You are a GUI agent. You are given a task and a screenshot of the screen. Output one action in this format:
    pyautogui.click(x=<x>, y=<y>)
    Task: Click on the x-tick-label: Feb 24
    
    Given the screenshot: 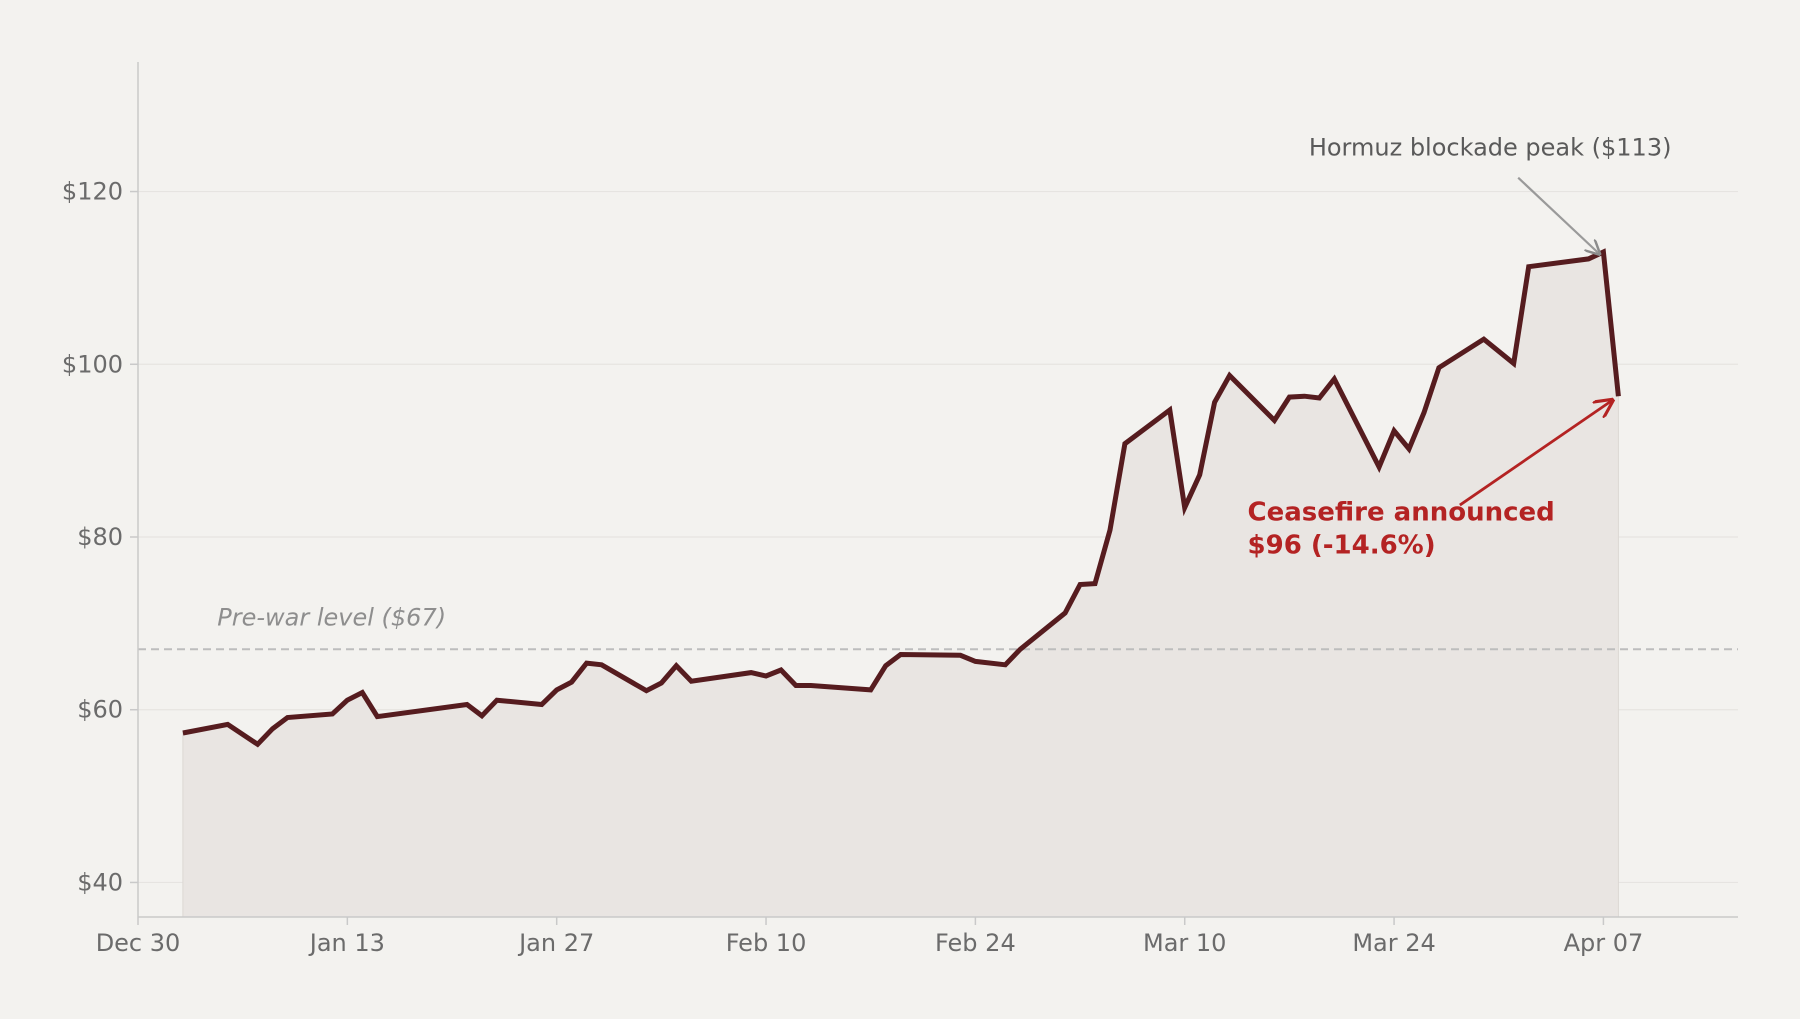 What is the action you would take?
    pyautogui.click(x=975, y=943)
    